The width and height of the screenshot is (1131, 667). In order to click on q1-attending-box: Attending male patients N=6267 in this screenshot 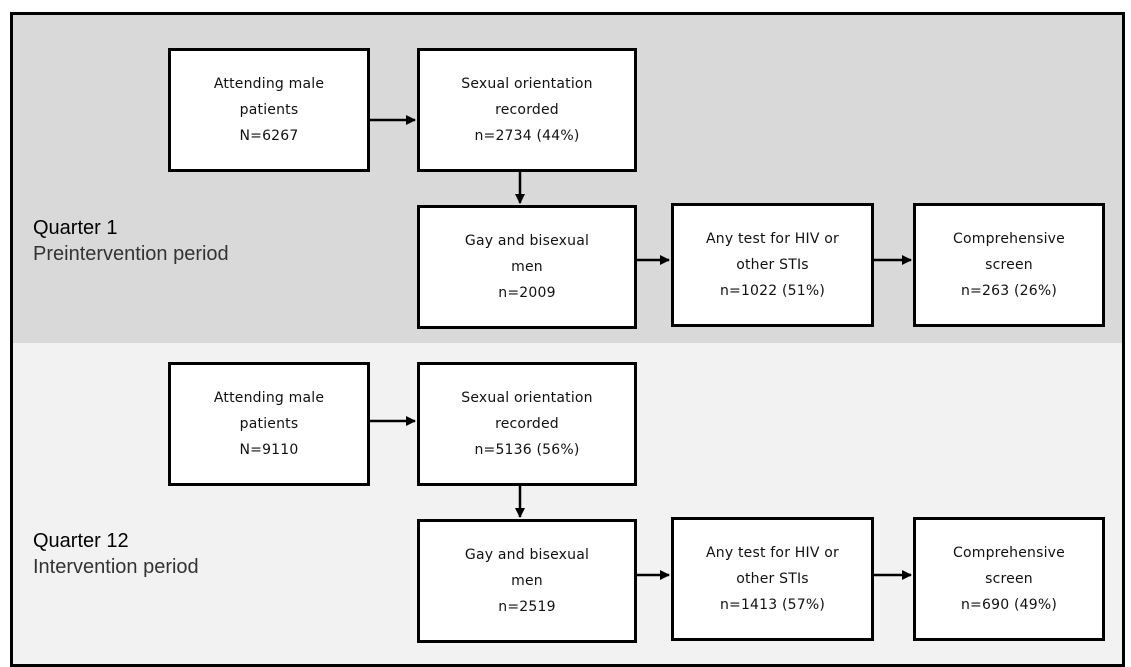, I will do `click(269, 110)`.